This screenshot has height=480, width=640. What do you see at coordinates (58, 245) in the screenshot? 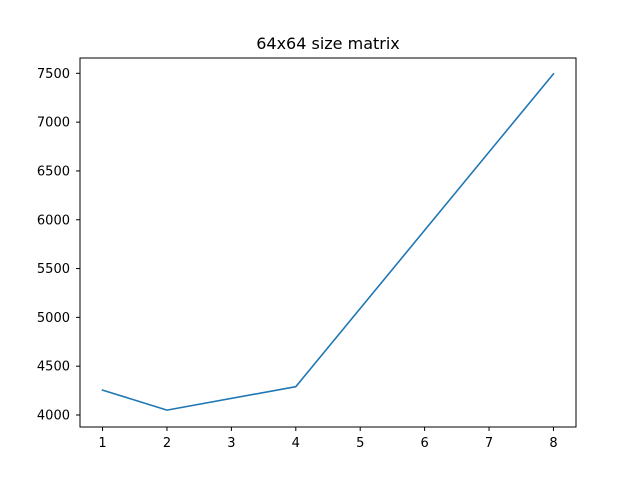
I see `y-axis: 4000 4500 5000 5500 6000 6500 7000 7500` at bounding box center [58, 245].